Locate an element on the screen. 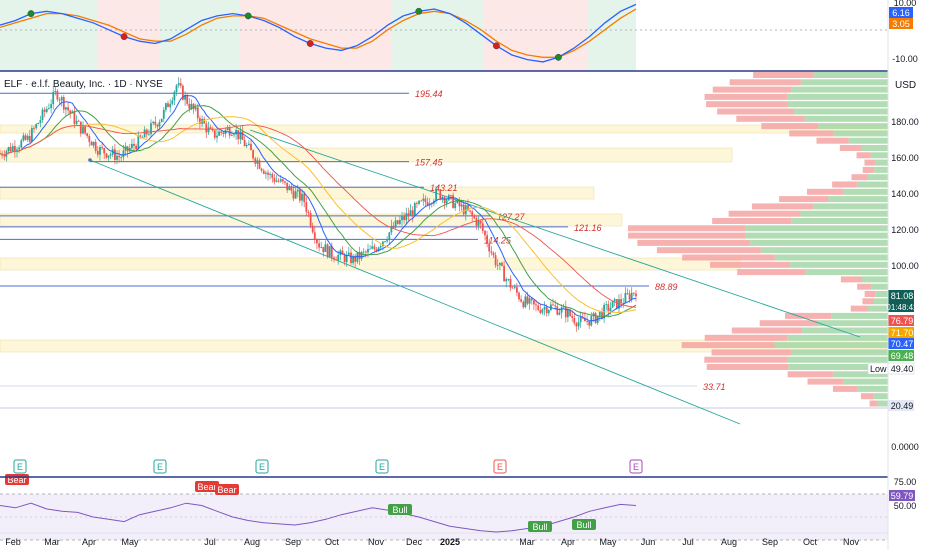 The height and width of the screenshot is (555, 932). oscillator-cross-dot is located at coordinates (31, 14).